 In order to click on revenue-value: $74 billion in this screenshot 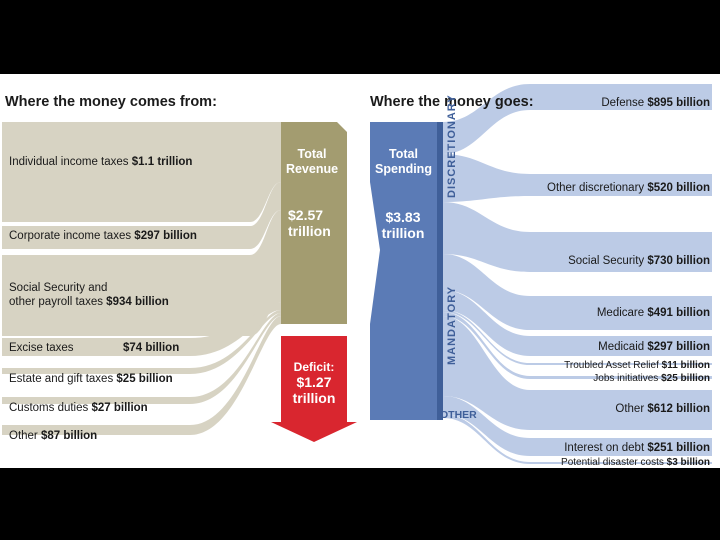, I will do `click(151, 348)`.